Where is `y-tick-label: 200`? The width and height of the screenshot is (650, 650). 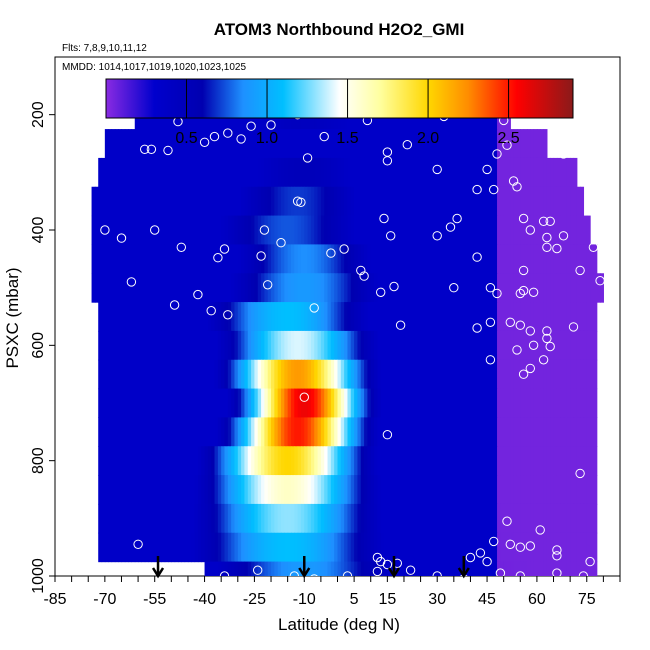 y-tick-label: 200 is located at coordinates (38, 114).